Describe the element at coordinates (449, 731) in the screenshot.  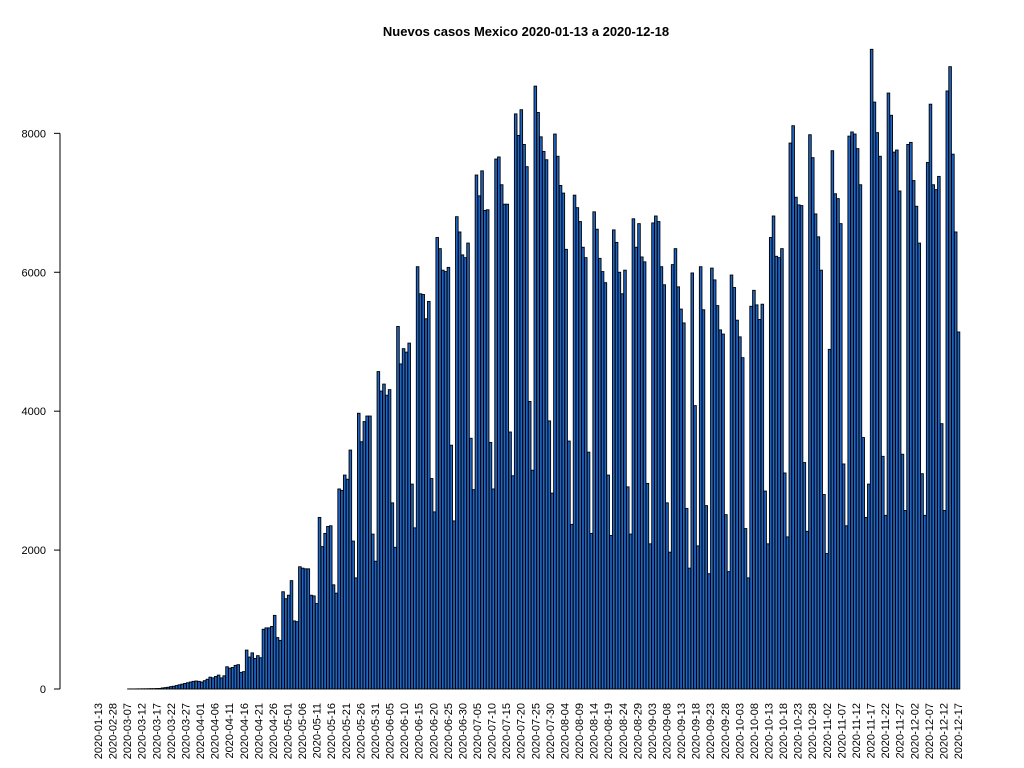
I see `x-tick-label: 2020-06-25` at that location.